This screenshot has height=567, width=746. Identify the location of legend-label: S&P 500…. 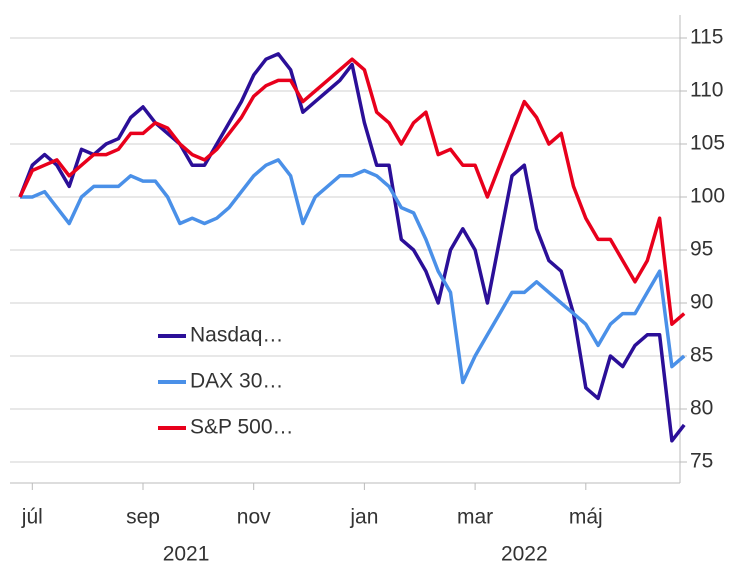
(242, 427).